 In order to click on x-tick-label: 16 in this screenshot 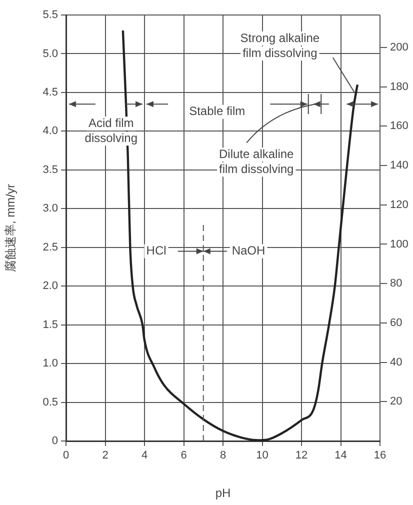, I will do `click(380, 456)`.